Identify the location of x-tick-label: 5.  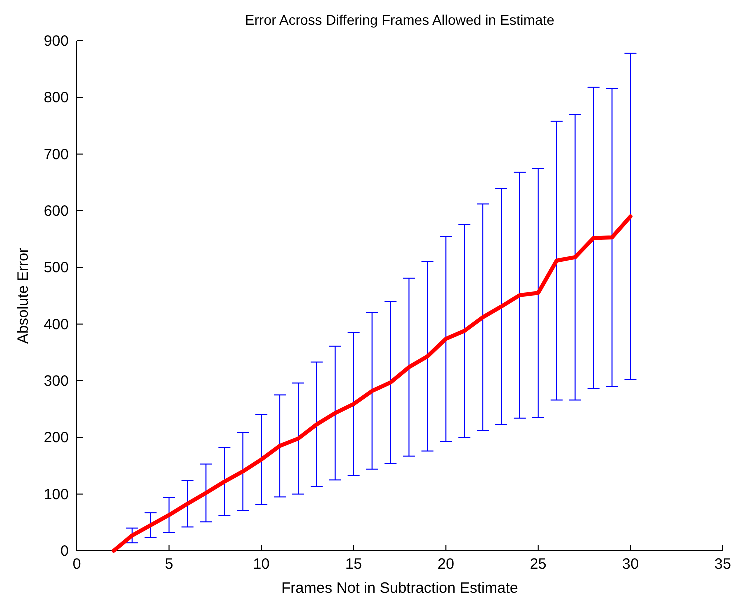
(169, 564).